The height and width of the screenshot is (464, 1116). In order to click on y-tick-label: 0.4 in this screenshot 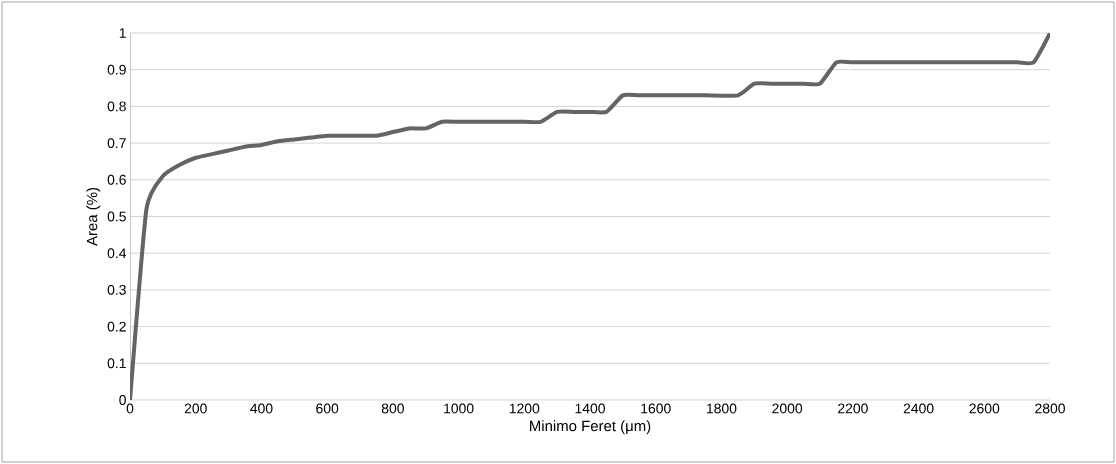, I will do `click(117, 253)`.